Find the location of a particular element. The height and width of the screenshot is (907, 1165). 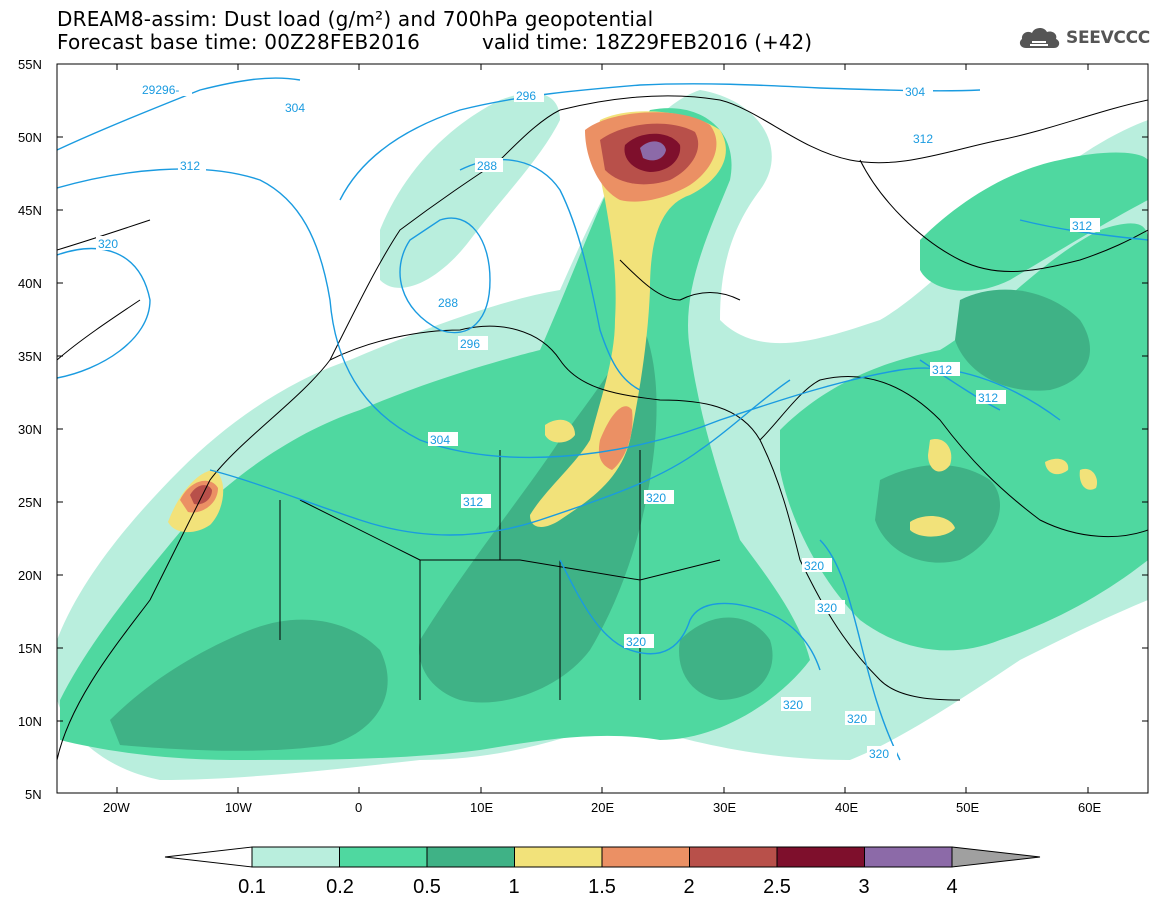

lat-label: 40N is located at coordinates (30, 283).